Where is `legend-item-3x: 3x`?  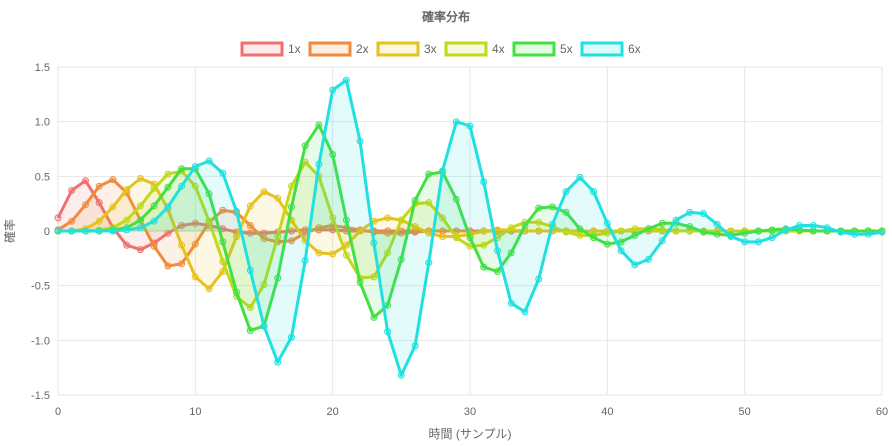 legend-item-3x: 3x is located at coordinates (406, 49).